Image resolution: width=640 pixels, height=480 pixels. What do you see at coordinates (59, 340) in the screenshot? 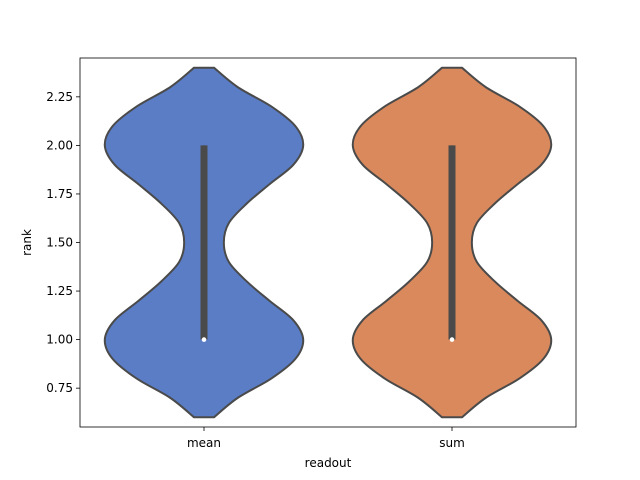
I see `y-tick-label: 1.00` at bounding box center [59, 340].